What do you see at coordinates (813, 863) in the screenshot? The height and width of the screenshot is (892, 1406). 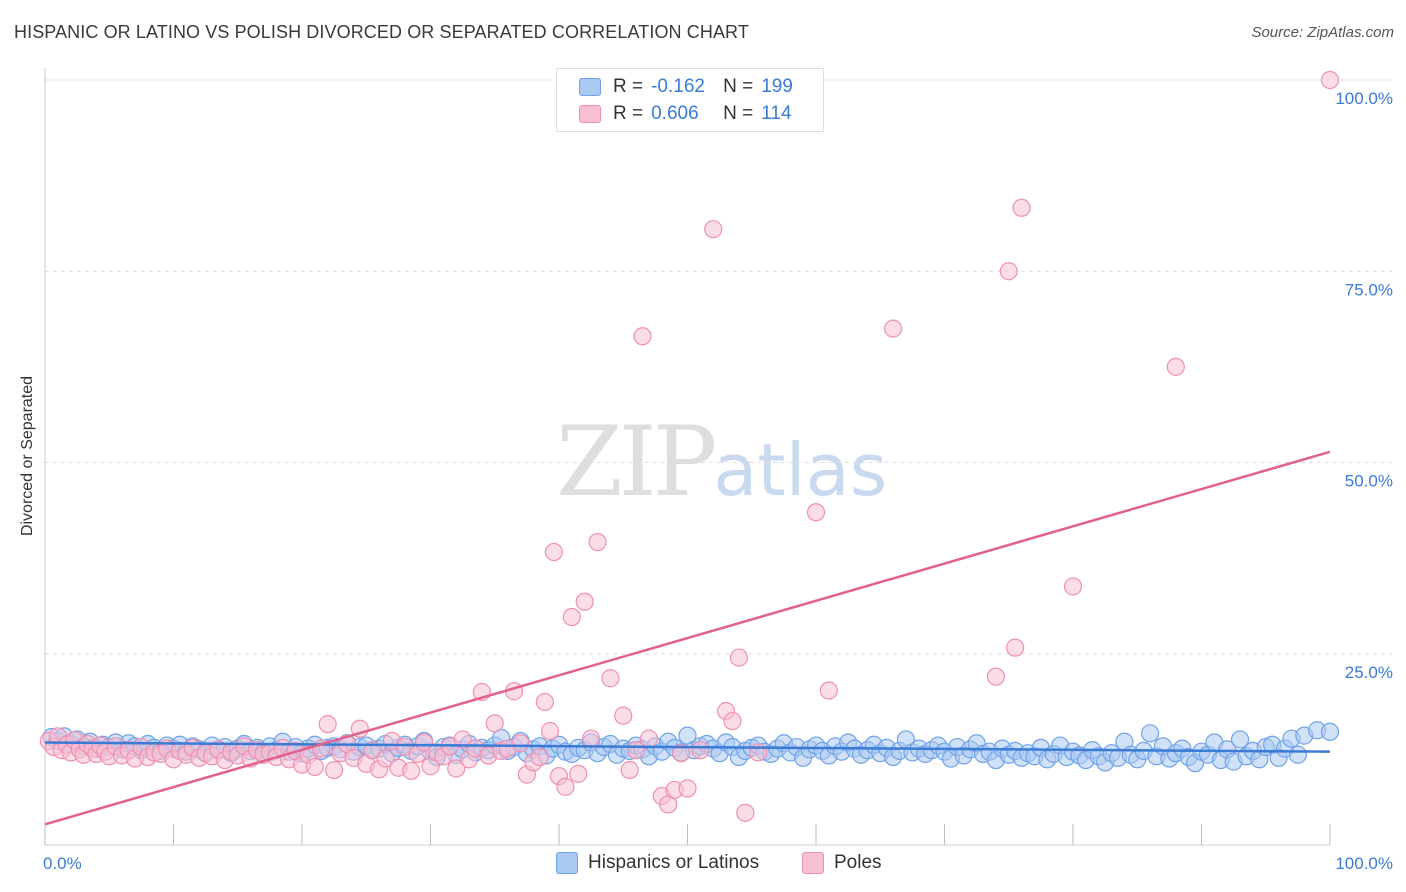 I see `bottom-legend-swatch-poles` at bounding box center [813, 863].